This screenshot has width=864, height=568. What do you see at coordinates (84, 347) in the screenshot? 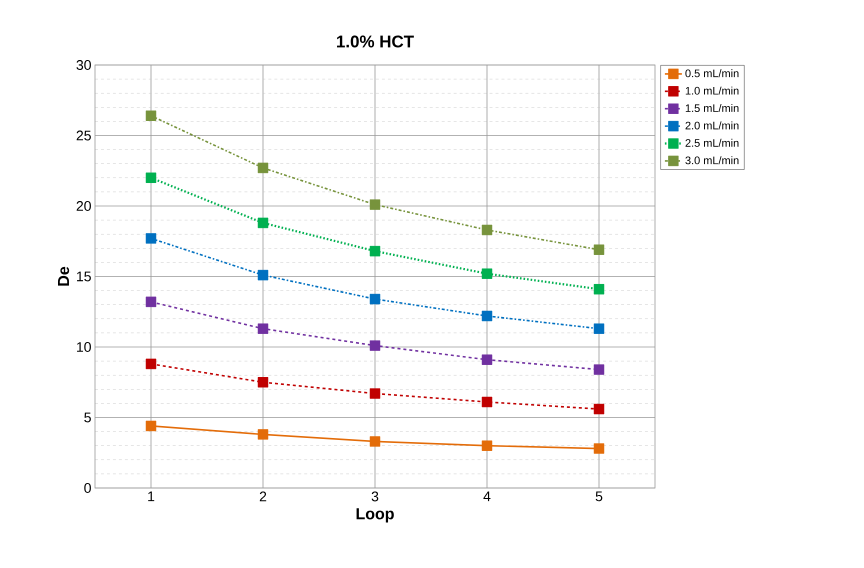
I see `y-tick-label: 10` at bounding box center [84, 347].